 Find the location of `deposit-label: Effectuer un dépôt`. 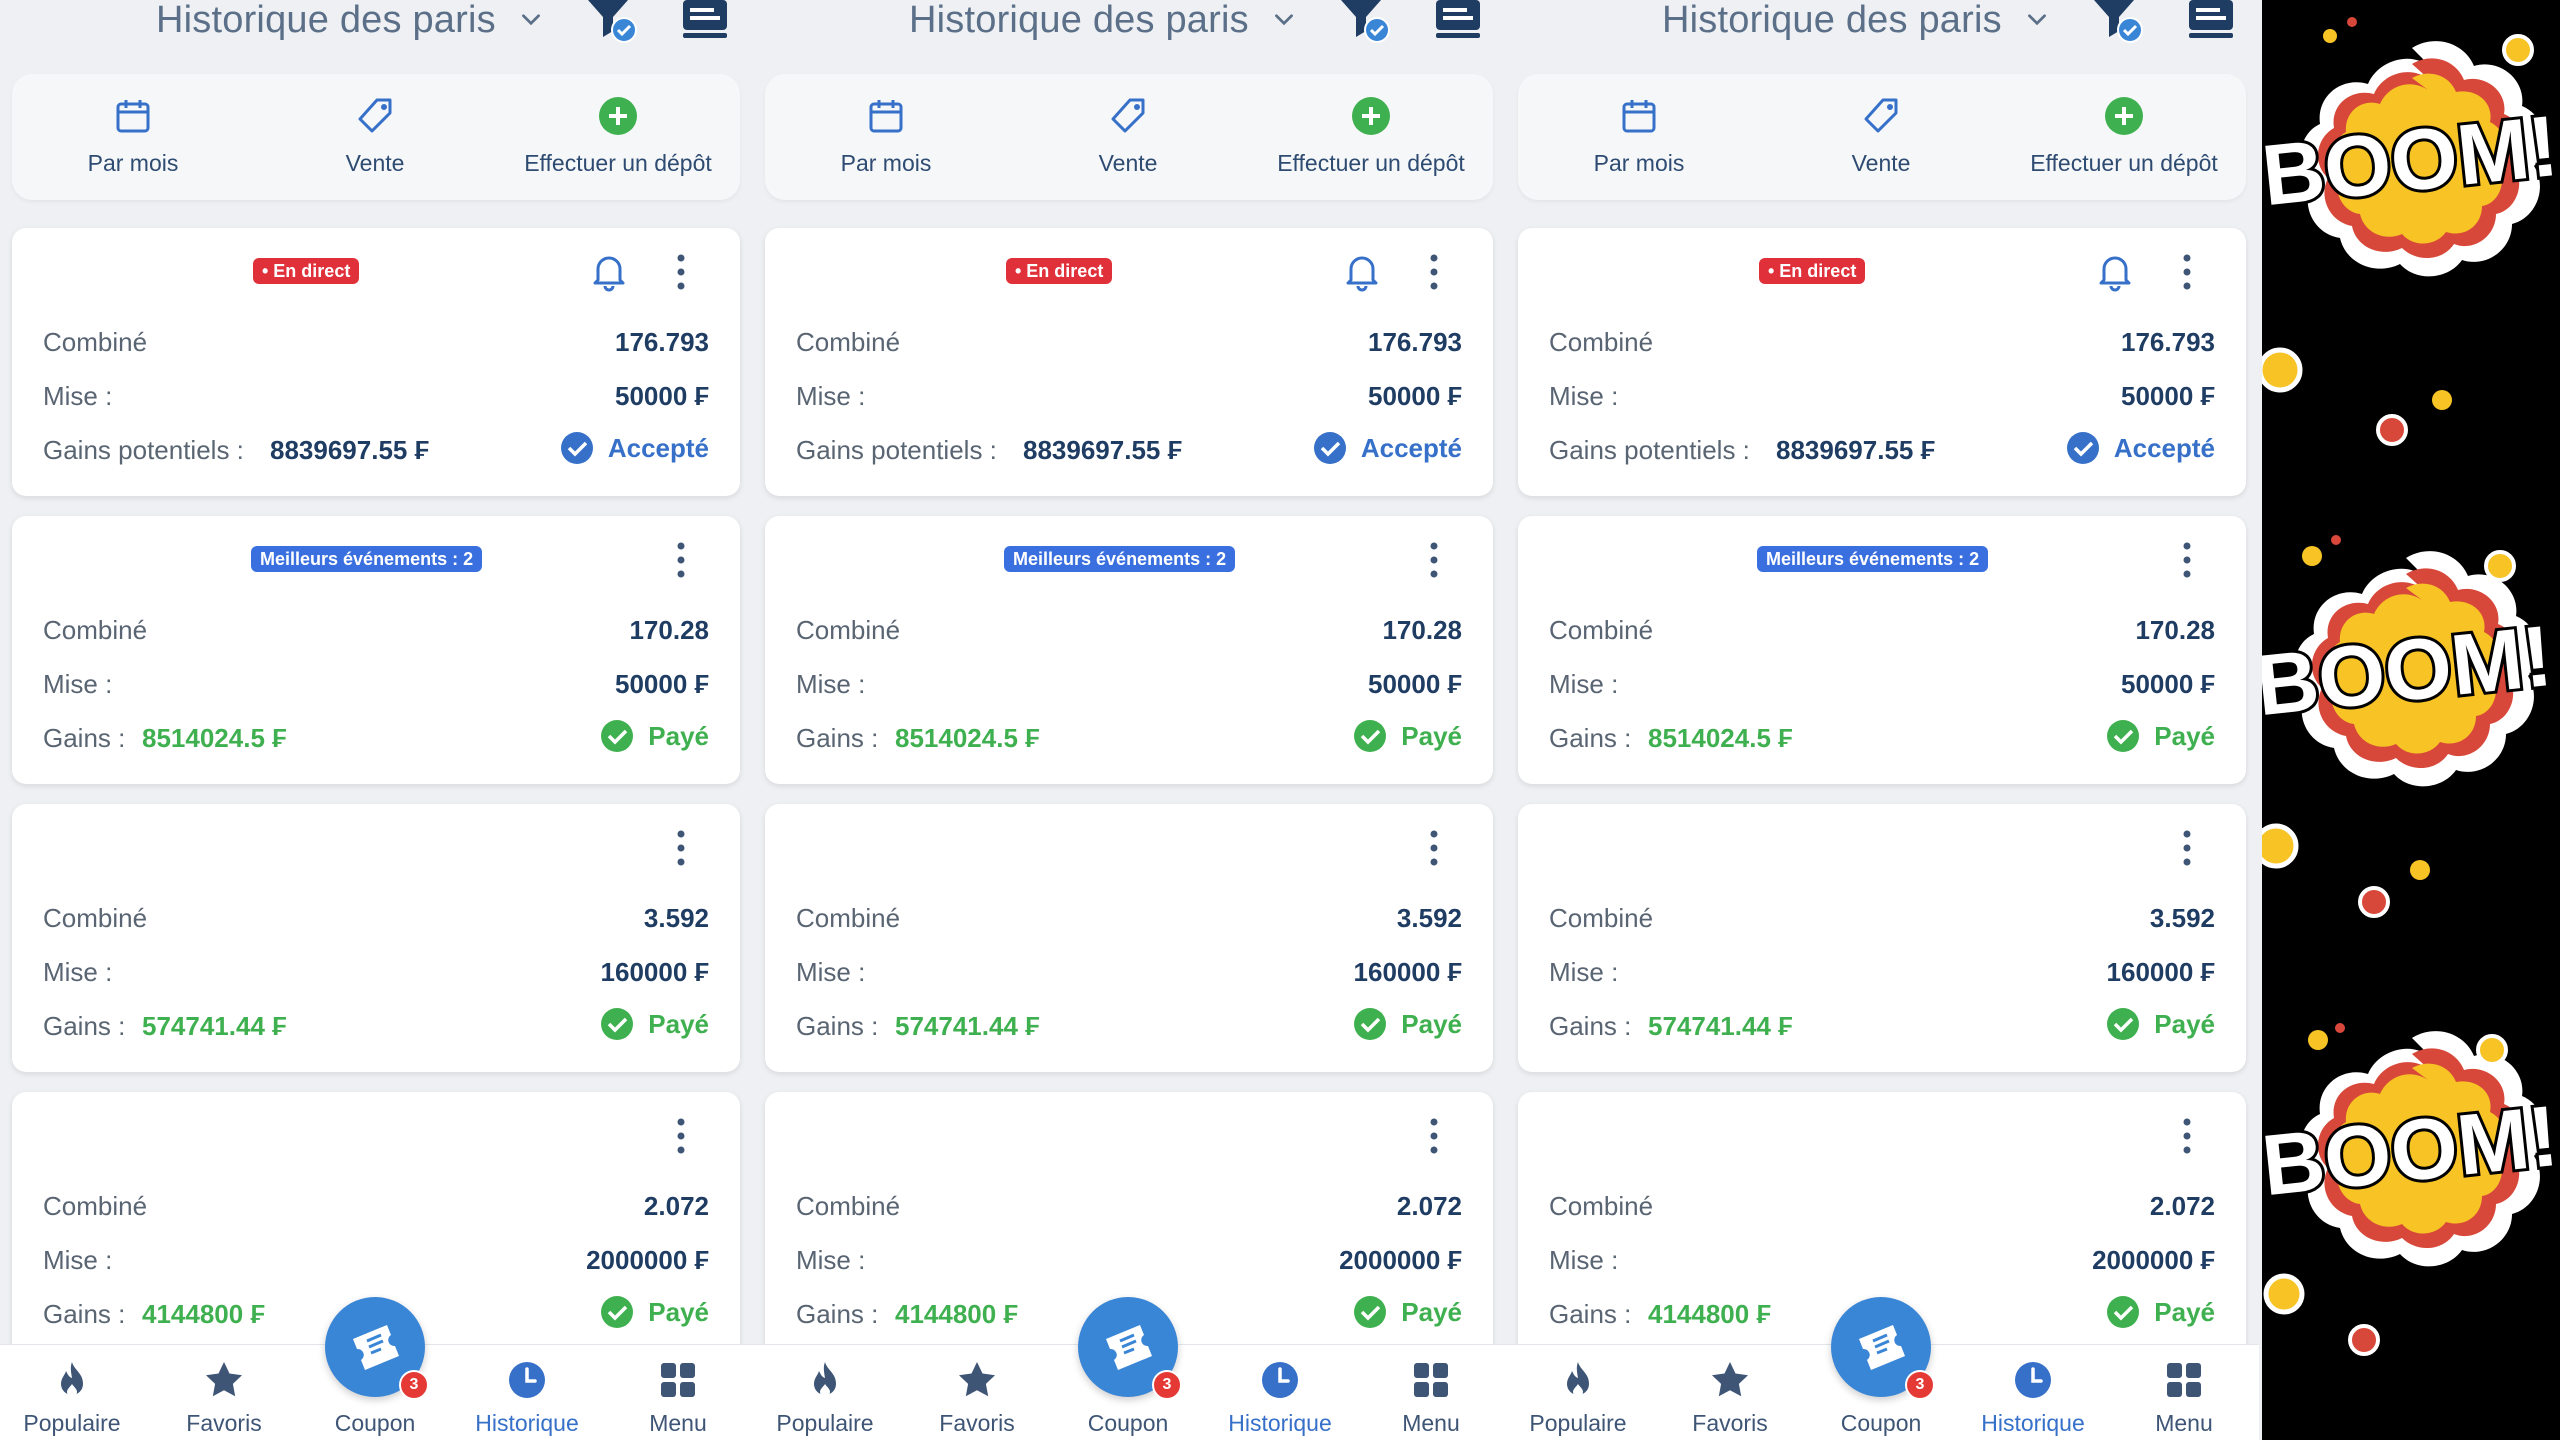

deposit-label: Effectuer un dépôt is located at coordinates (1371, 163).